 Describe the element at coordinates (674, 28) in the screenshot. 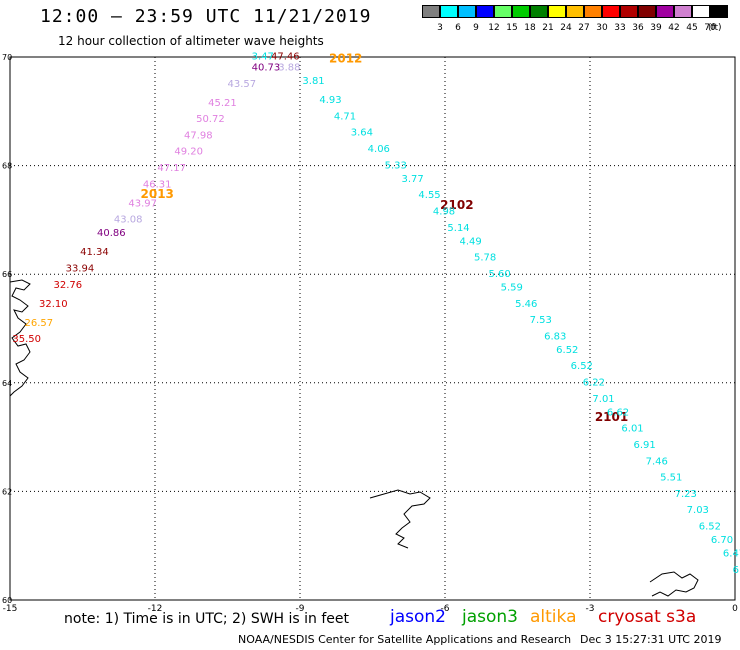

I see `legend-label: 42` at that location.